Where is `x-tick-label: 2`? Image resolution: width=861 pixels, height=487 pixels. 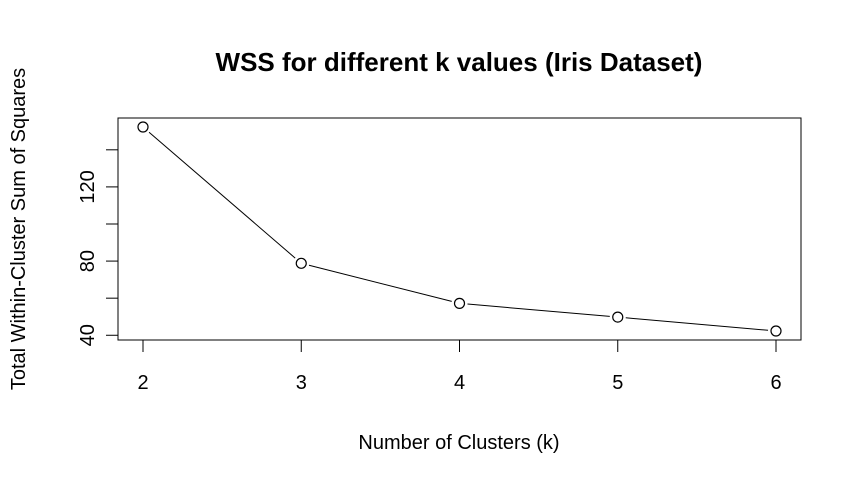 x-tick-label: 2 is located at coordinates (142, 383).